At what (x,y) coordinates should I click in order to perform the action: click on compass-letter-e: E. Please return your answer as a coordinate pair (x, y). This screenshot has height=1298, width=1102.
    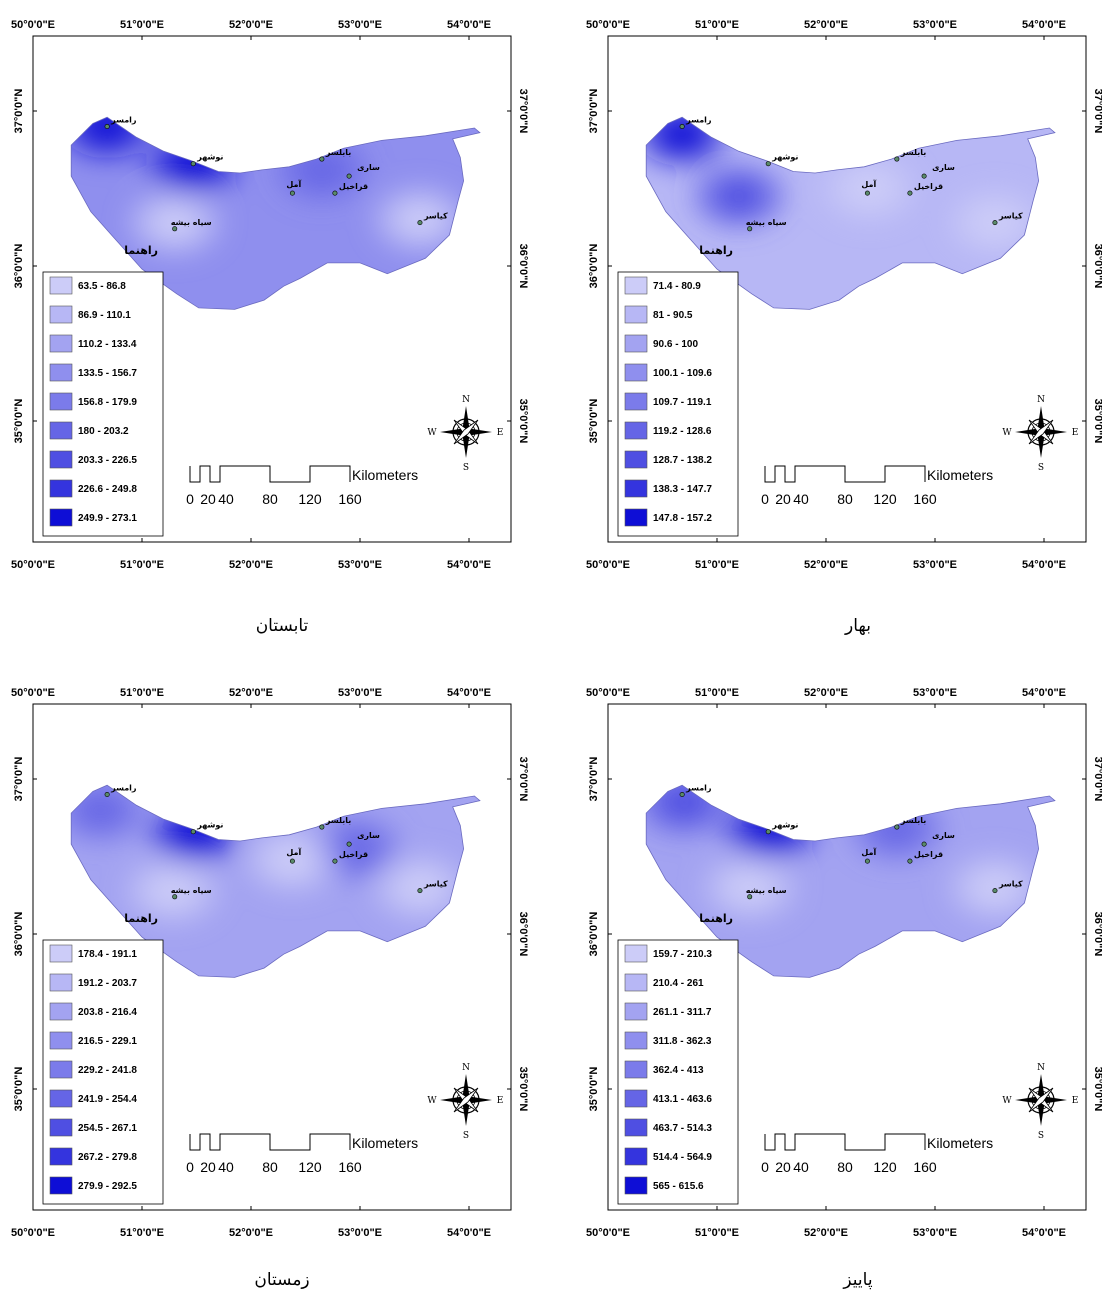
    Looking at the image, I should click on (500, 1101).